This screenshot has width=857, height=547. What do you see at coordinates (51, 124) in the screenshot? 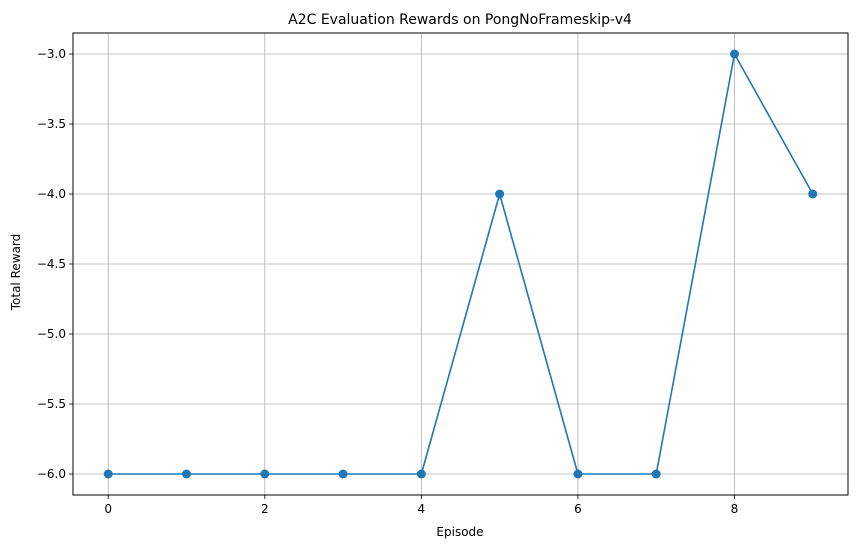
I see `y-tick-label: −3.5` at bounding box center [51, 124].